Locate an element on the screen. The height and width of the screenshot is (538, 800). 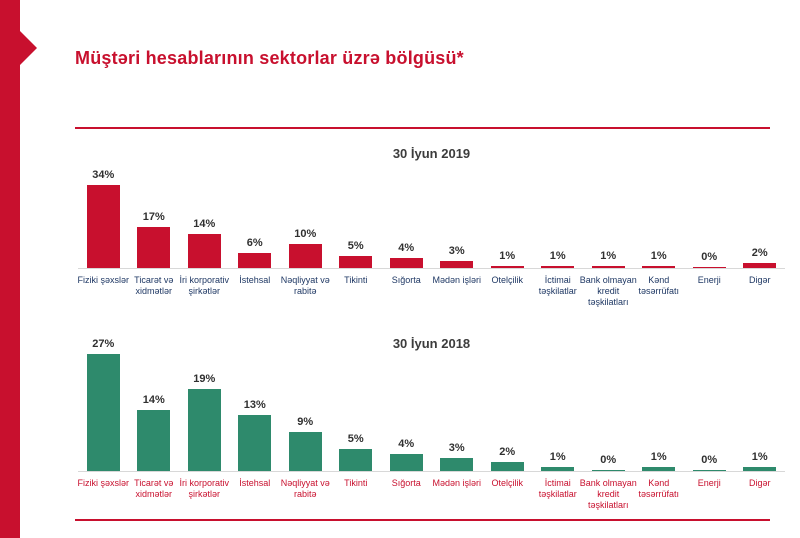
category-label: Digər is located at coordinates (759, 280).